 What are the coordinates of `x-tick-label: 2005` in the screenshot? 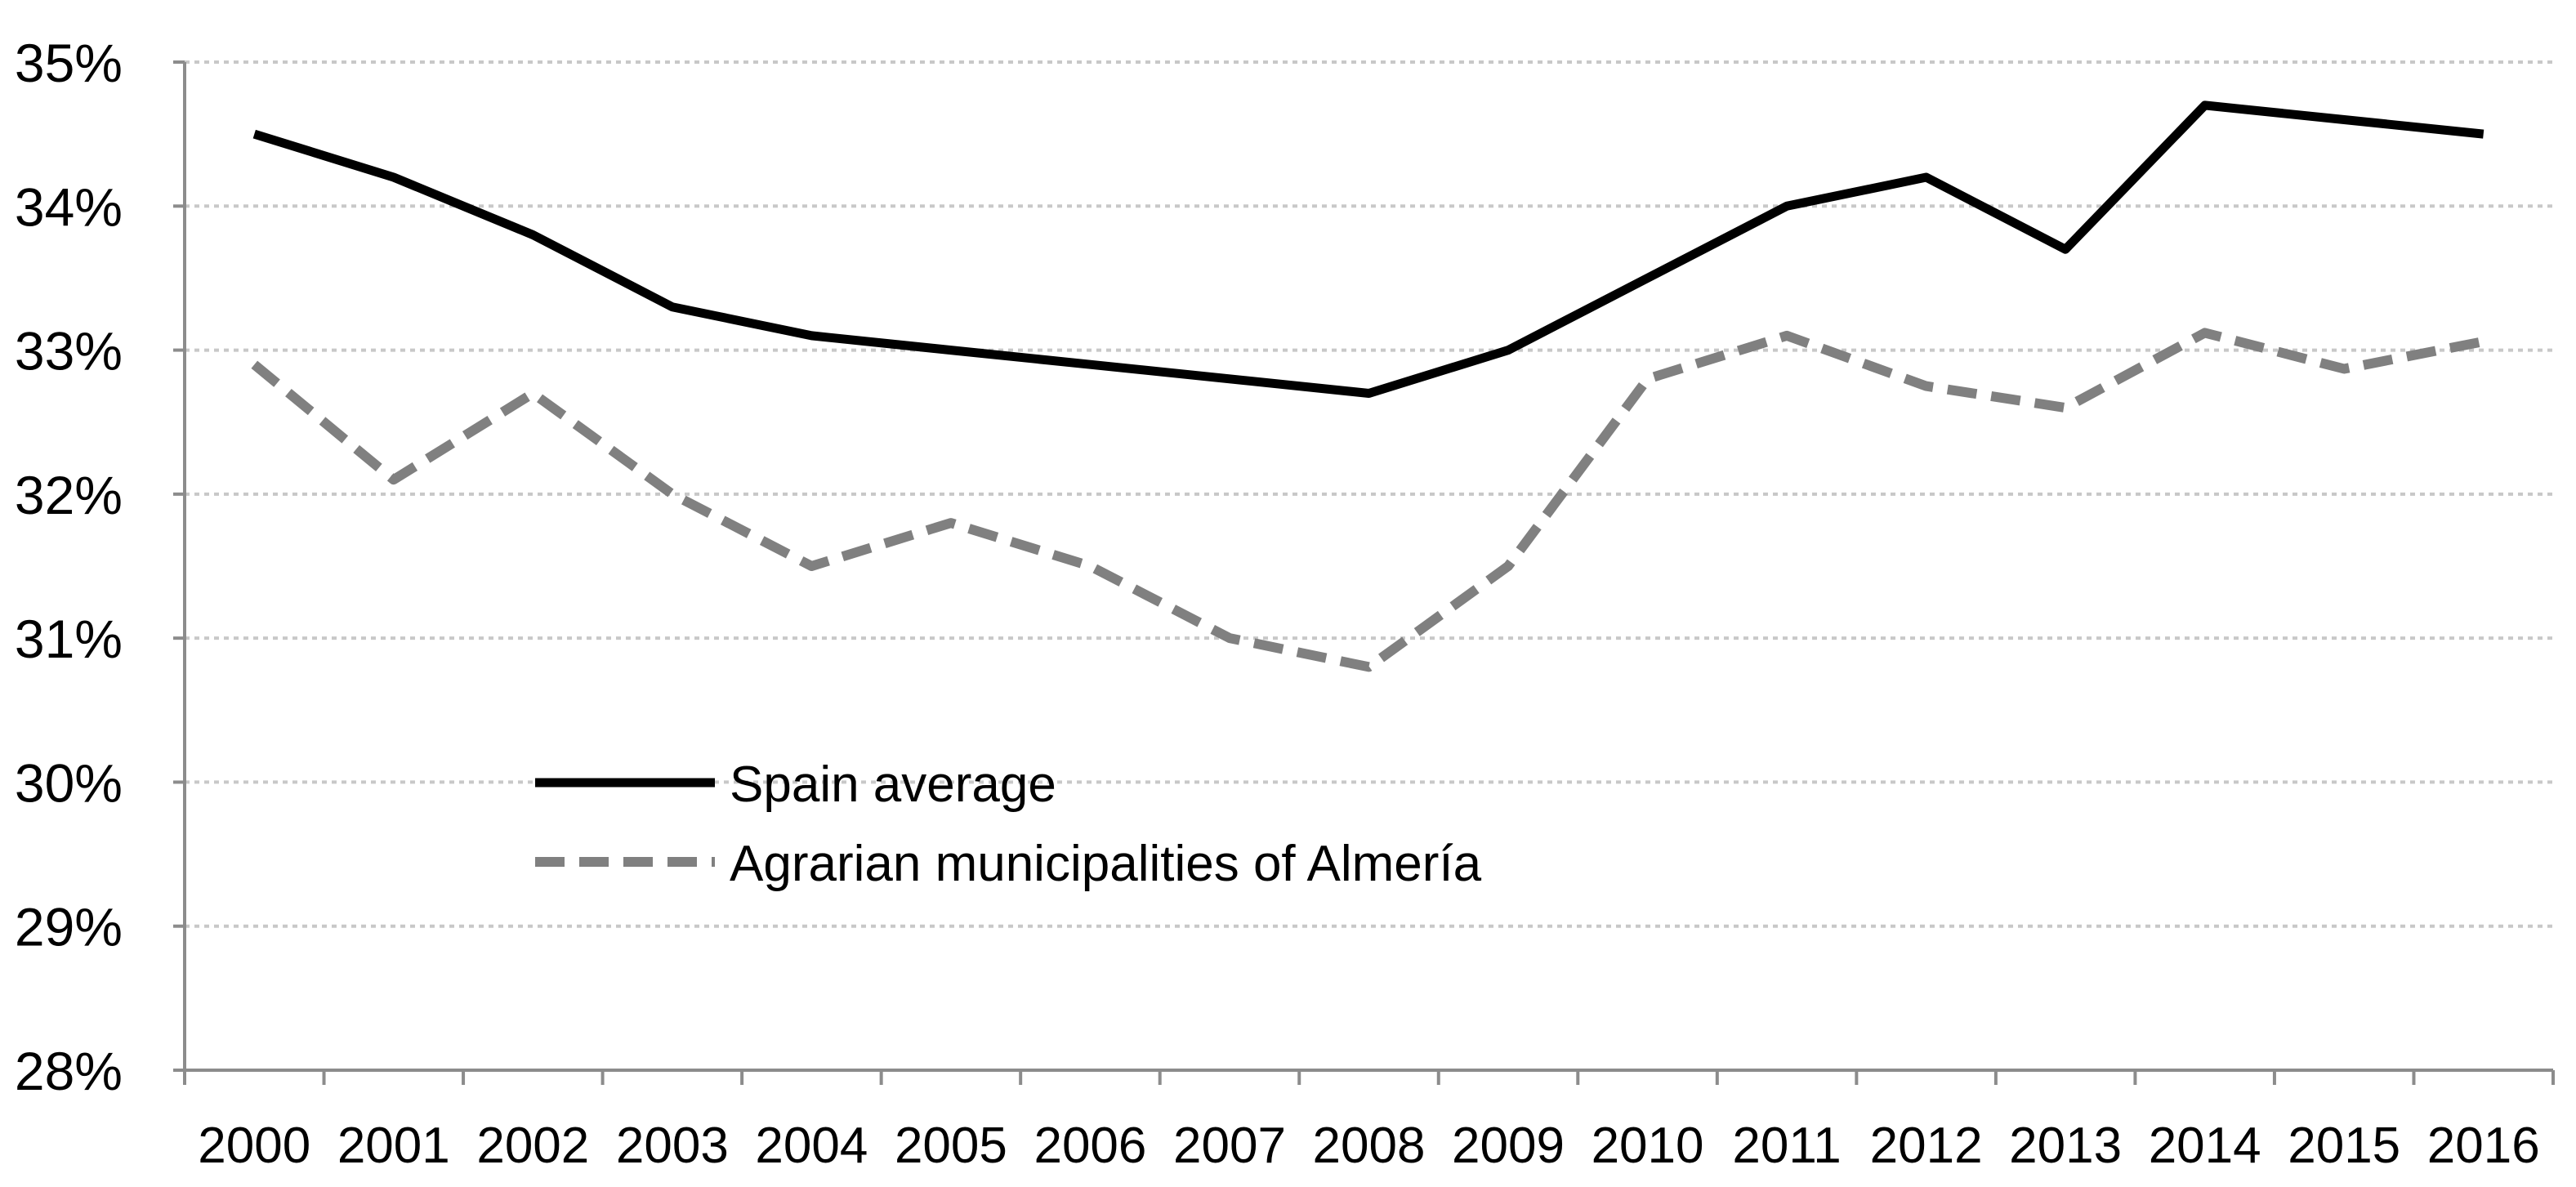 It's located at (951, 1146).